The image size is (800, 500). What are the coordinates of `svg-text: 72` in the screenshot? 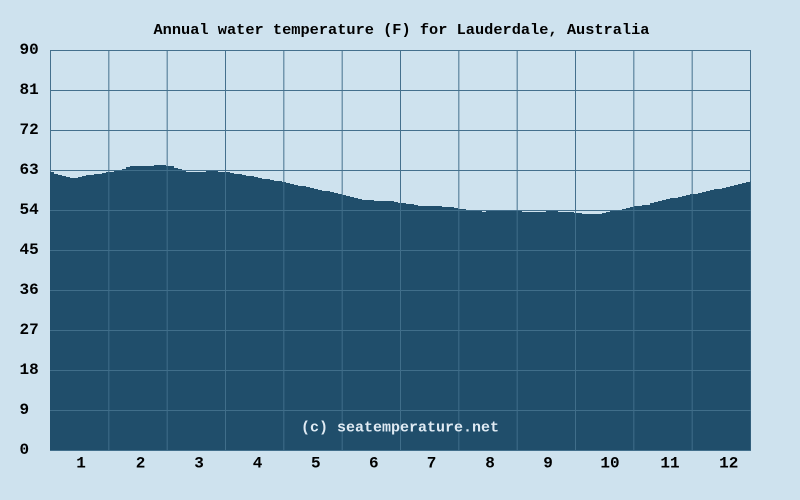 It's located at (29, 130).